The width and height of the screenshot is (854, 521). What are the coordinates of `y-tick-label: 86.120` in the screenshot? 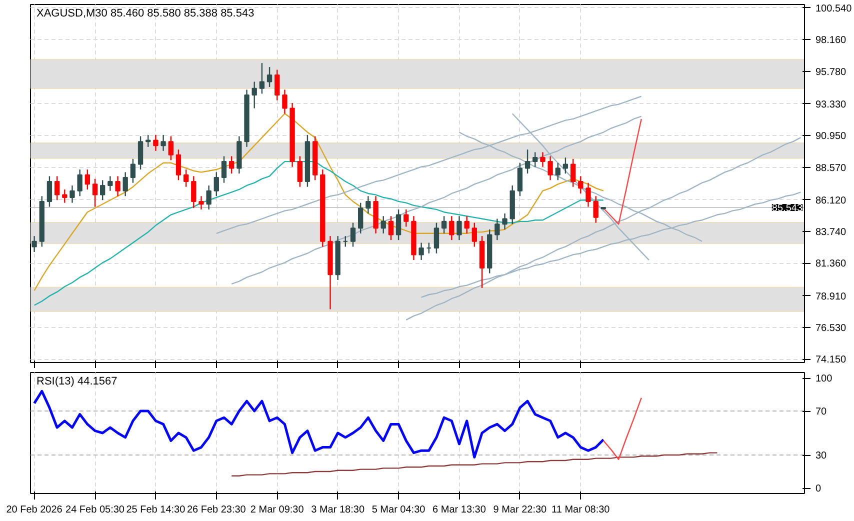 It's located at (831, 200).